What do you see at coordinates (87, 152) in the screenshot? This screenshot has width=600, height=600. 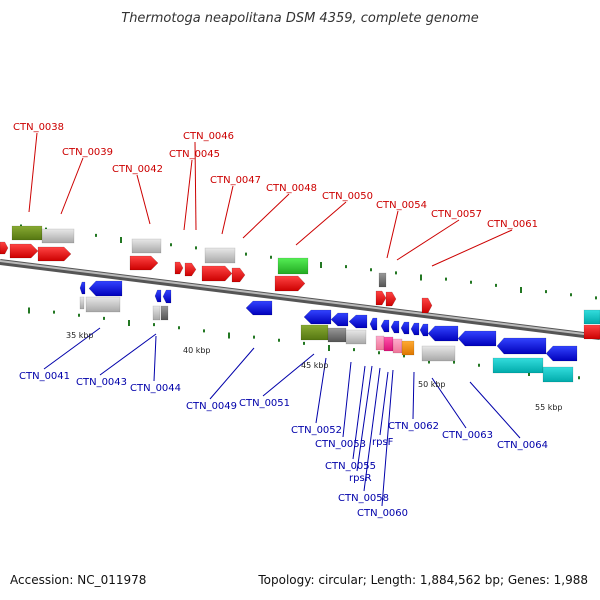 I see `label-ctn-0039: CTN_0039` at bounding box center [87, 152].